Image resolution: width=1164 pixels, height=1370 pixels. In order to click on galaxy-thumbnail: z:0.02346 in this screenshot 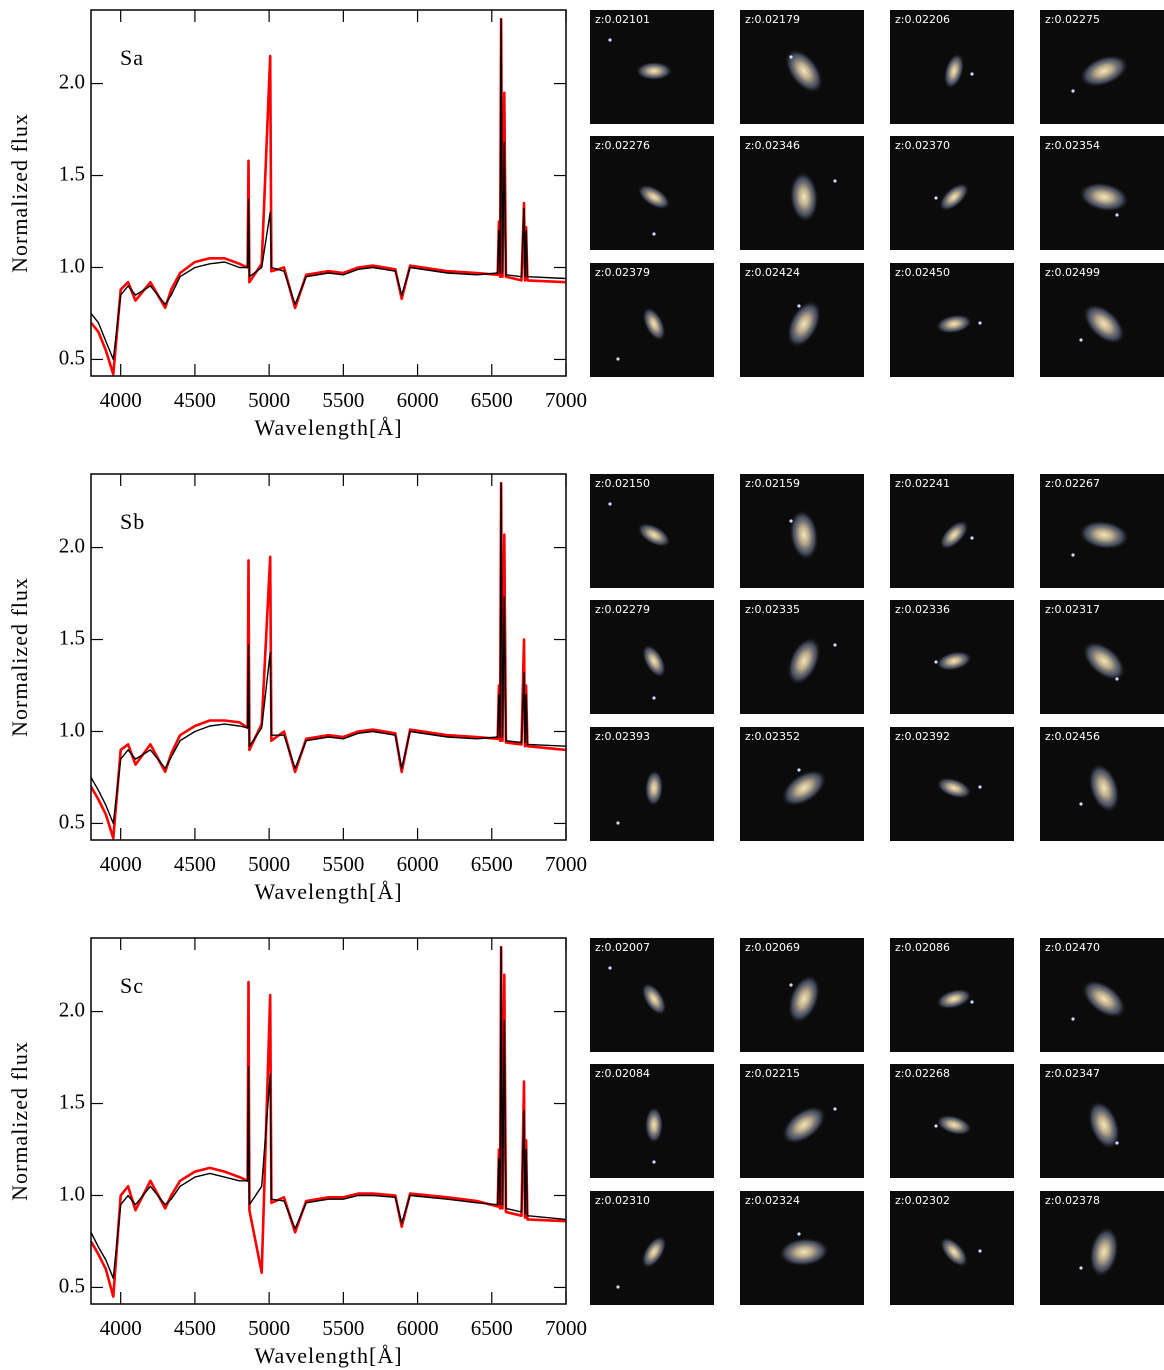, I will do `click(802, 193)`.